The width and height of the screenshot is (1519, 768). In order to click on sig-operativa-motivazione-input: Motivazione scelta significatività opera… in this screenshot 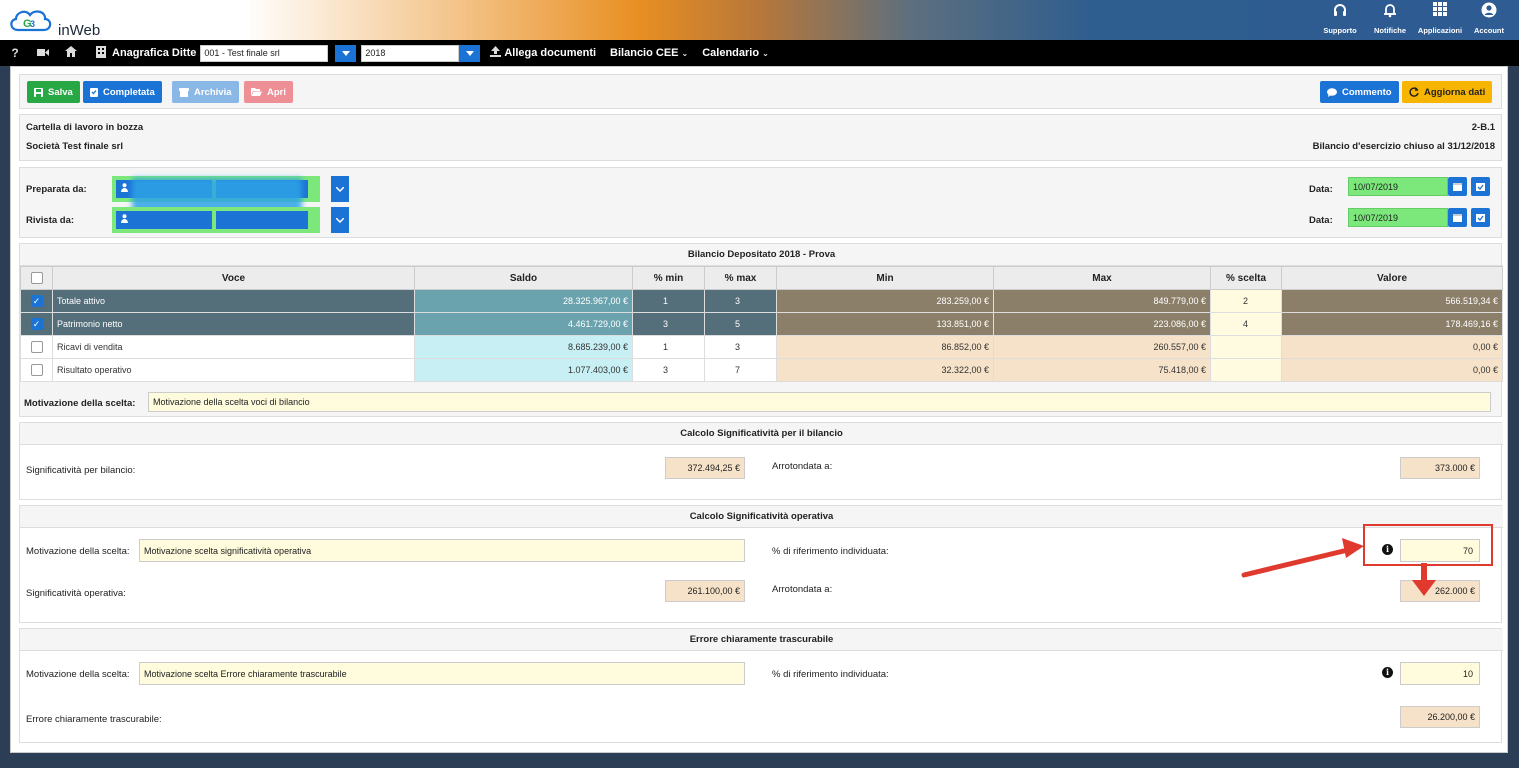, I will do `click(442, 550)`.